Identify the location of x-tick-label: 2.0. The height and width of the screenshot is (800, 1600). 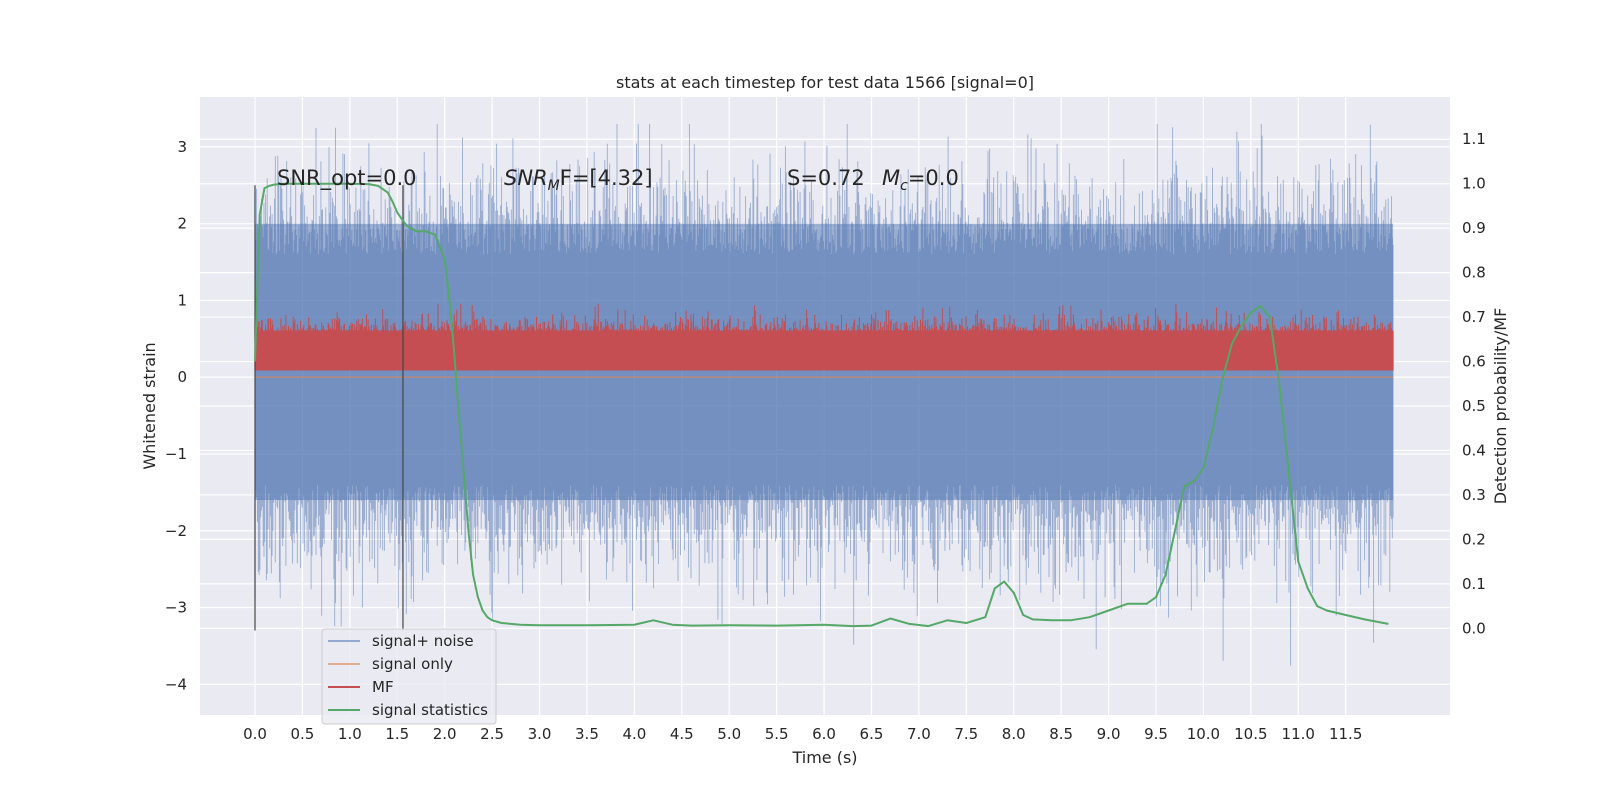
(445, 734).